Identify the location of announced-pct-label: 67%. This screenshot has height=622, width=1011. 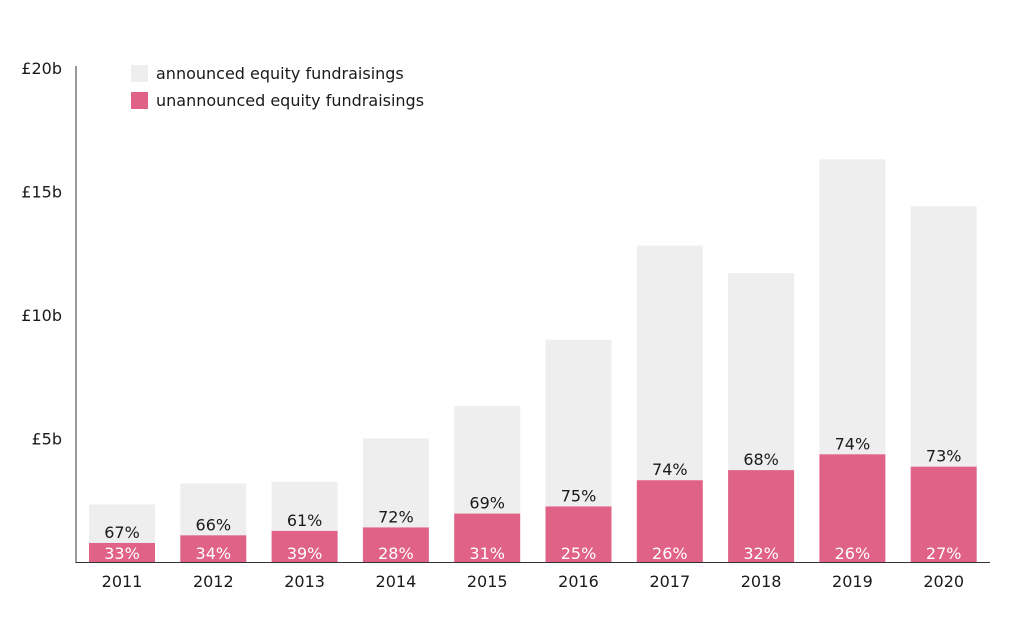
(122, 532).